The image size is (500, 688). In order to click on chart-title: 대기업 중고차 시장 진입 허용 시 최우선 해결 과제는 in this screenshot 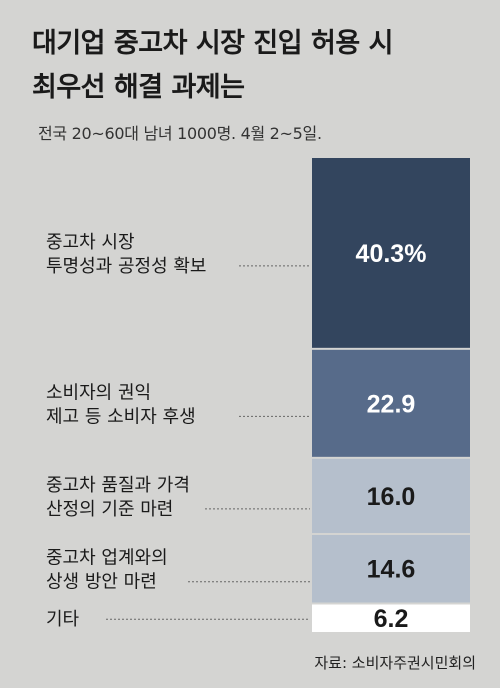, I will do `click(257, 66)`.